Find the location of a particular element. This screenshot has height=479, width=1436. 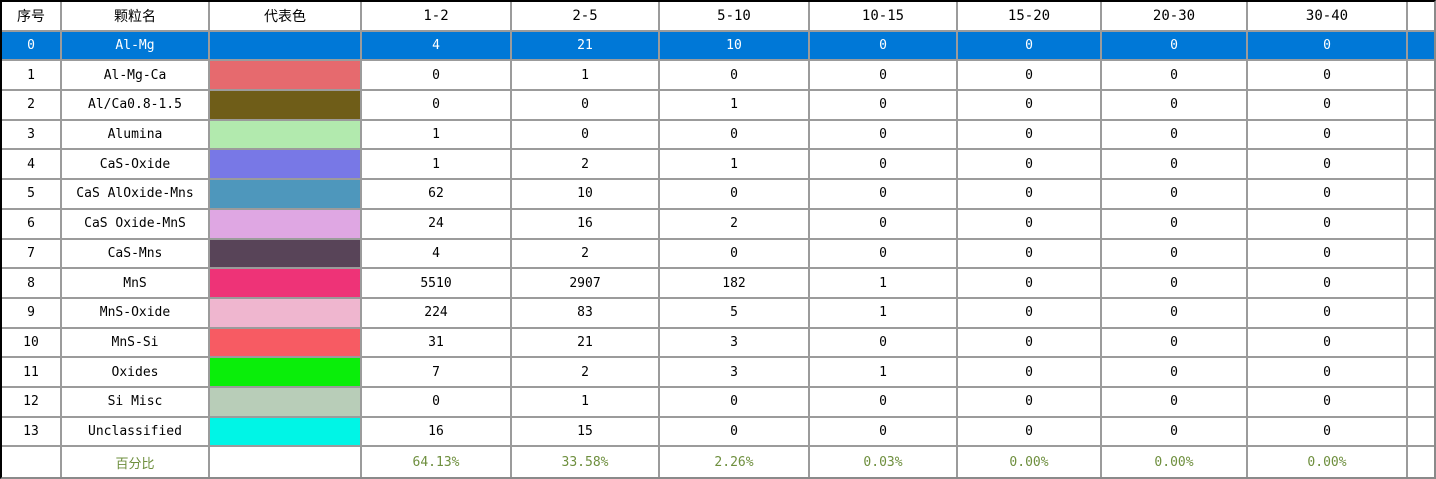

cell-count-value: 62 is located at coordinates (437, 195).